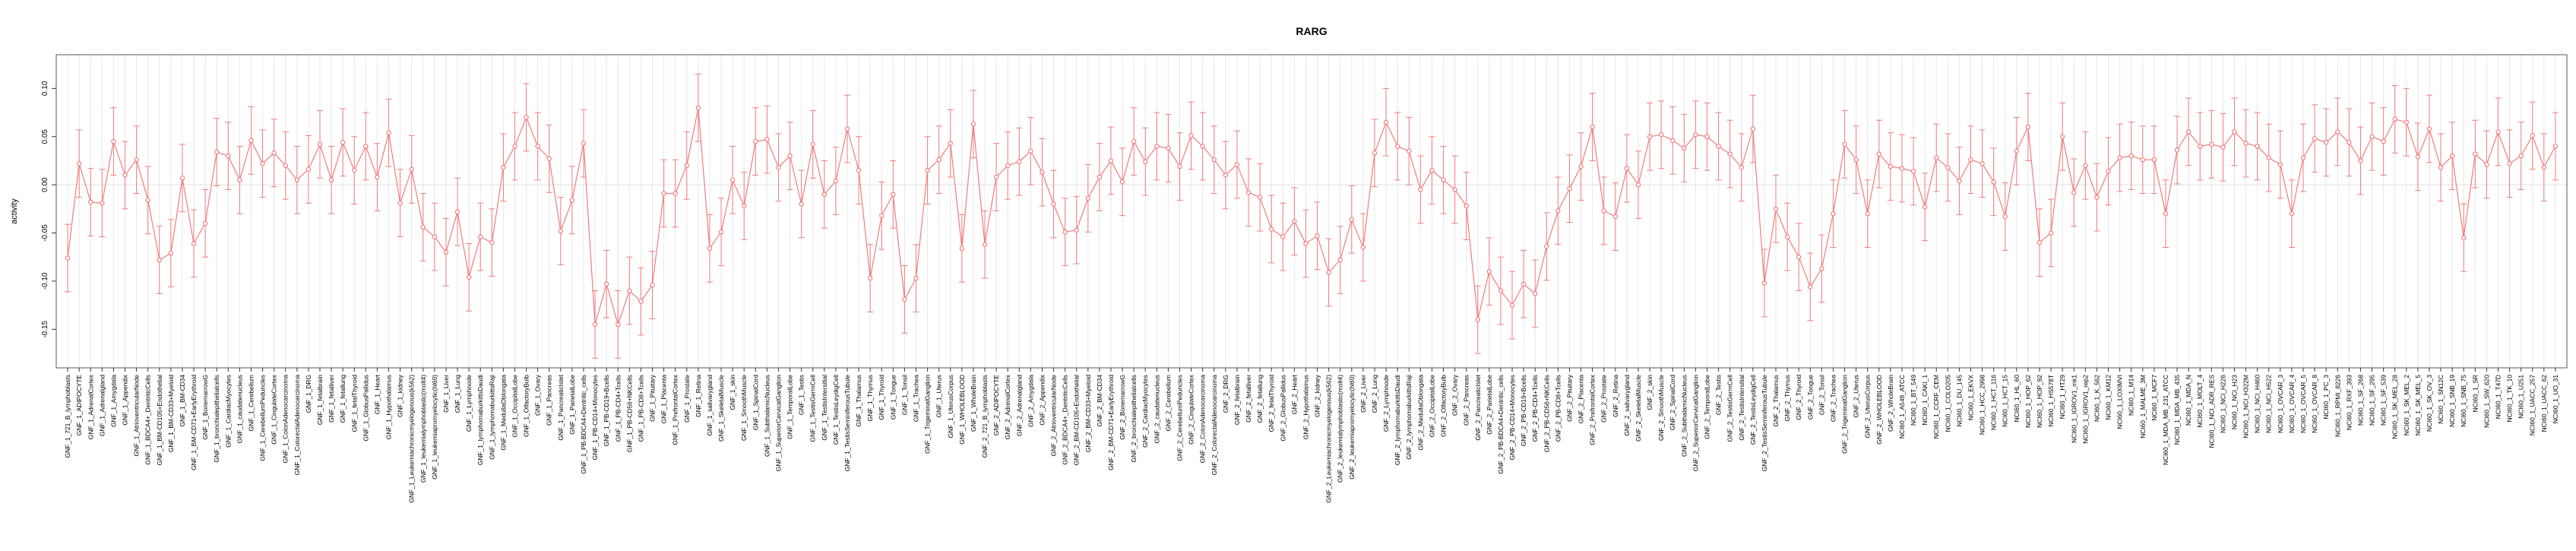 Image resolution: width=2576 pixels, height=551 pixels. What do you see at coordinates (274, 410) in the screenshot?
I see `x-tick-label: GNF_1_CingulateCortex` at bounding box center [274, 410].